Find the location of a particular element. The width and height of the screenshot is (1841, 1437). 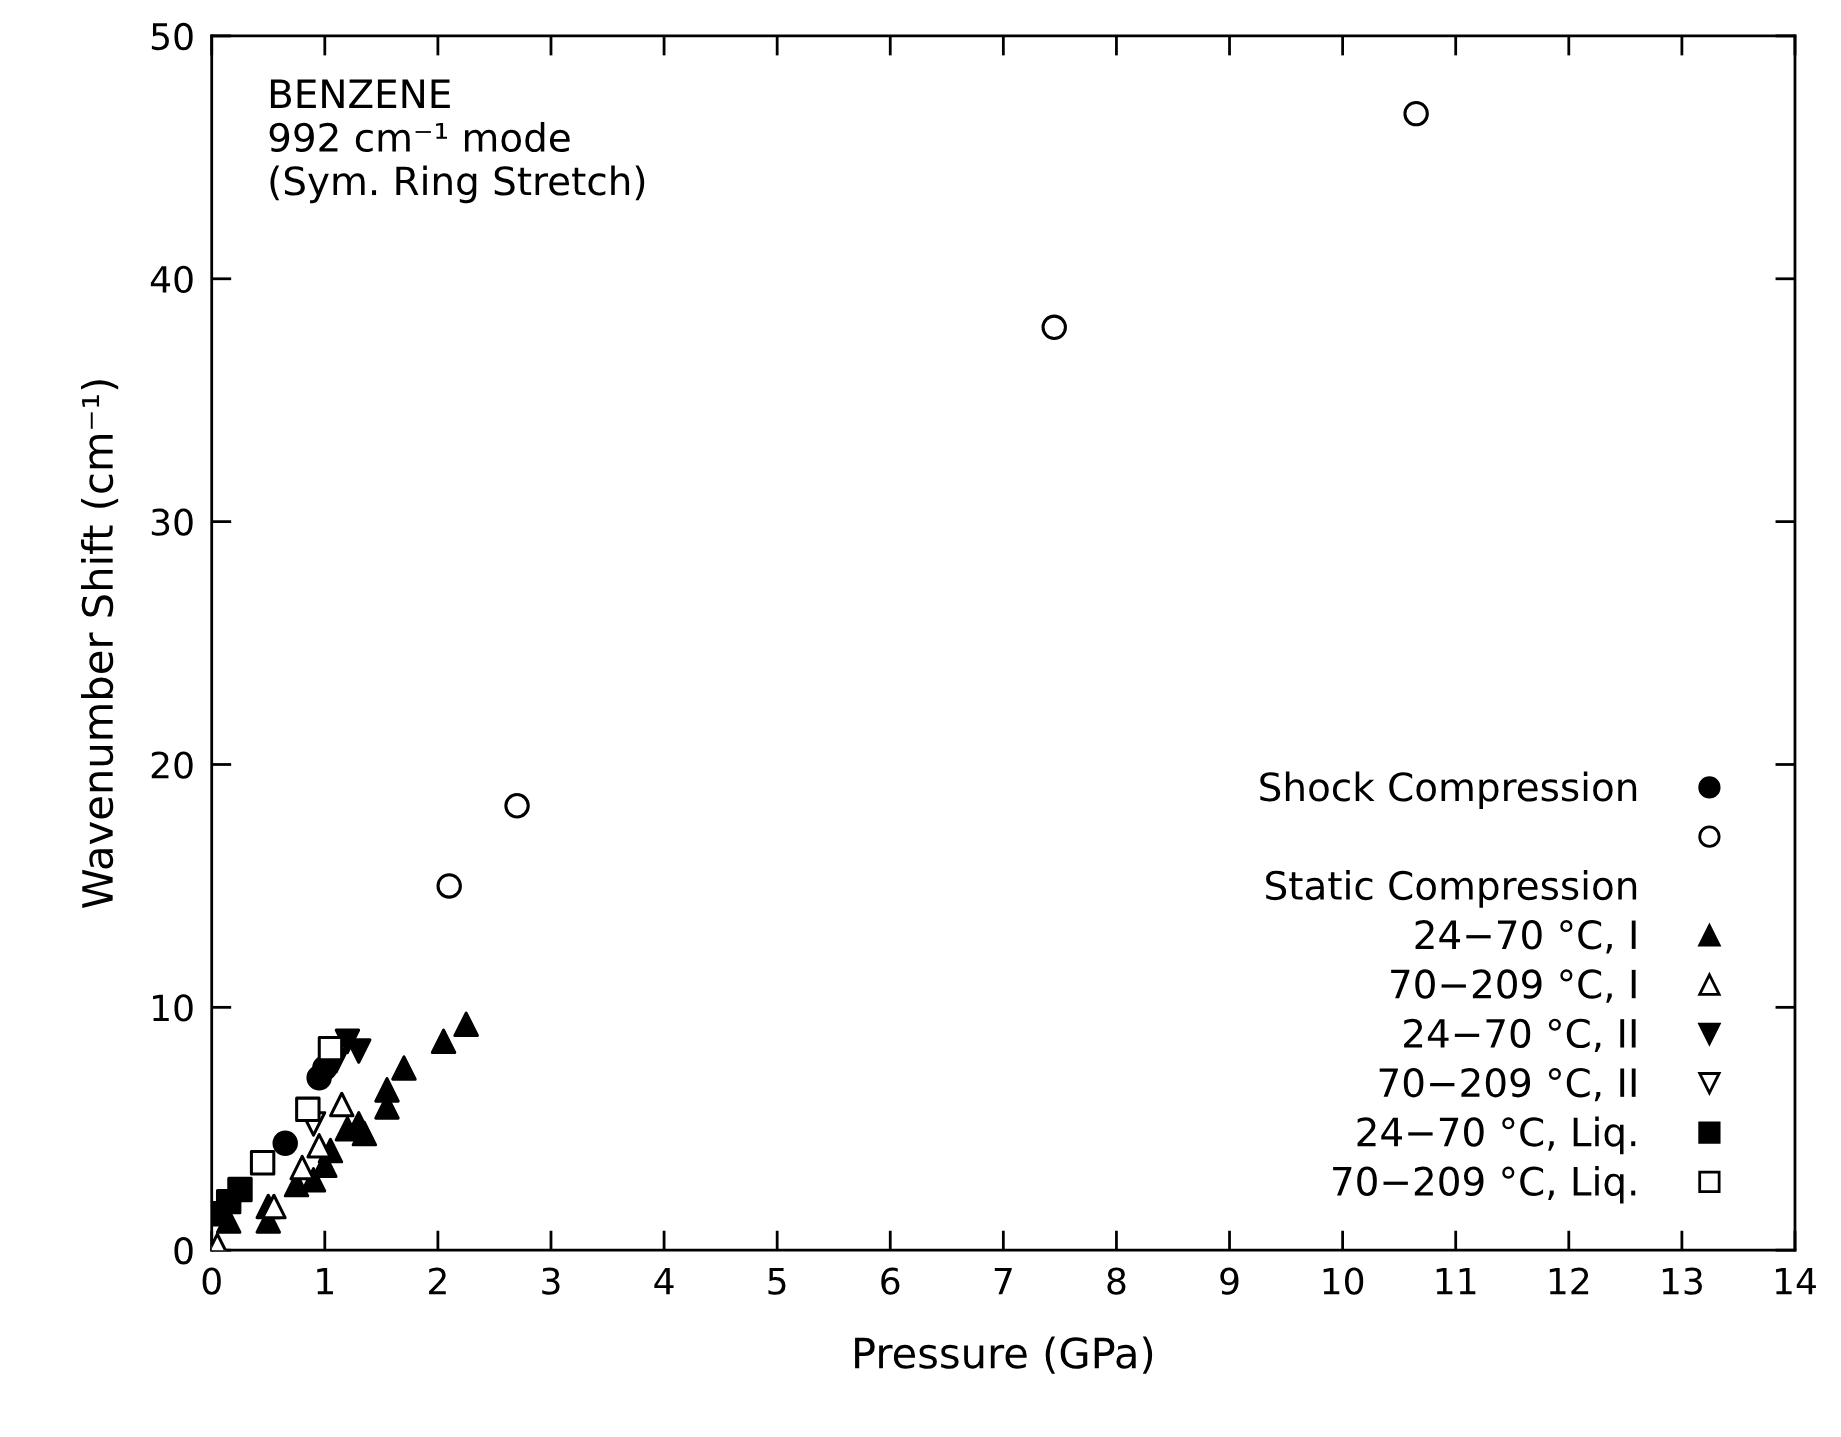

legend-label: 70−209 °C, I is located at coordinates (1513, 986).